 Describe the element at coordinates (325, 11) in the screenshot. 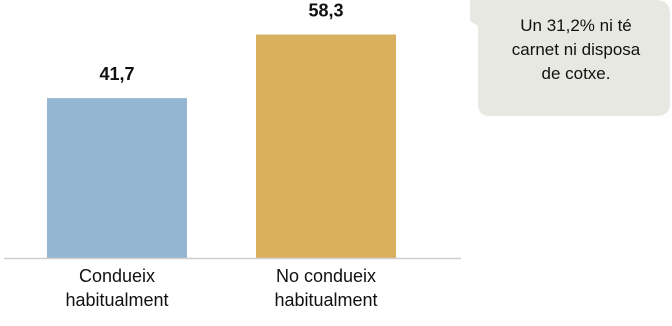

I see `data-label-2: 58,3` at that location.